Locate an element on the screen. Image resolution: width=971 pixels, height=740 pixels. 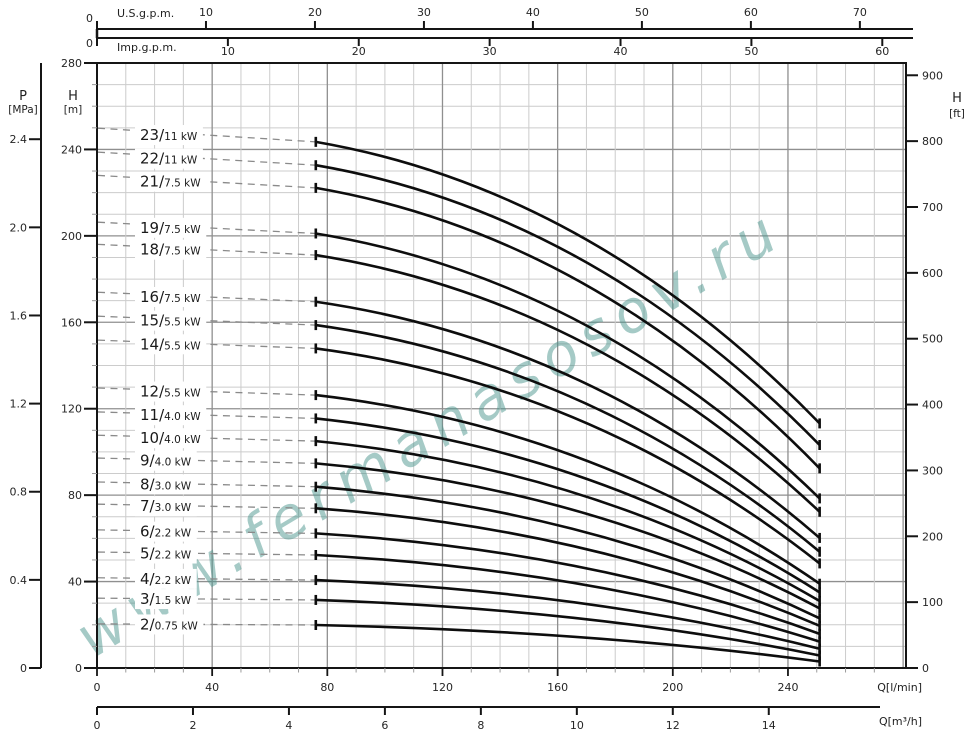
us-gpm-tick-label: 60 is located at coordinates (751, 12).